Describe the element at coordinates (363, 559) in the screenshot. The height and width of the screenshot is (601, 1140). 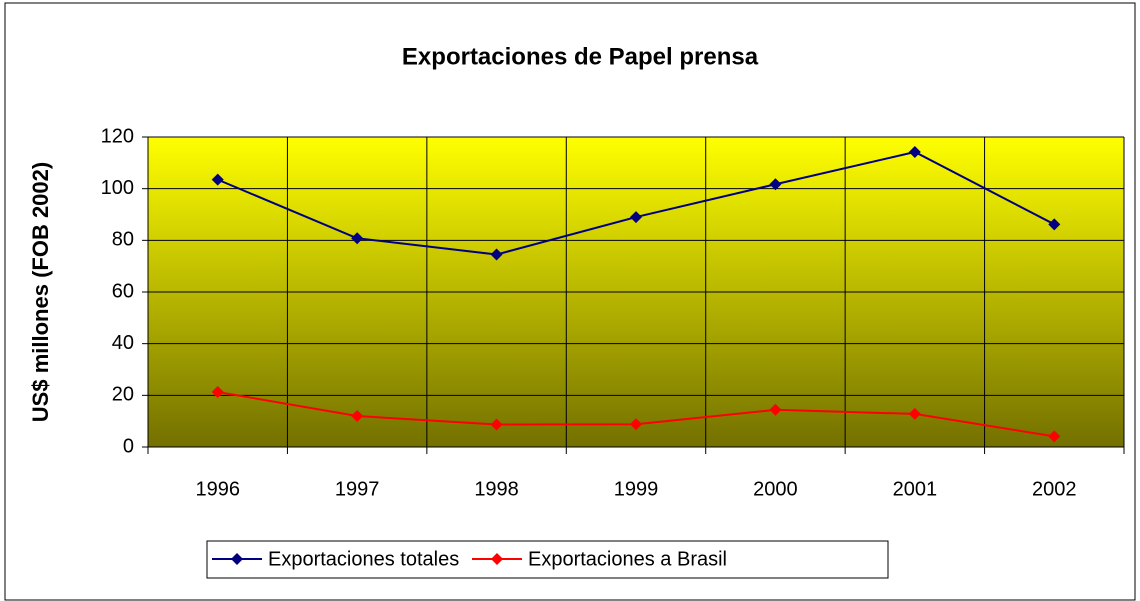
I see `legend-label: Exportaciones totales` at that location.